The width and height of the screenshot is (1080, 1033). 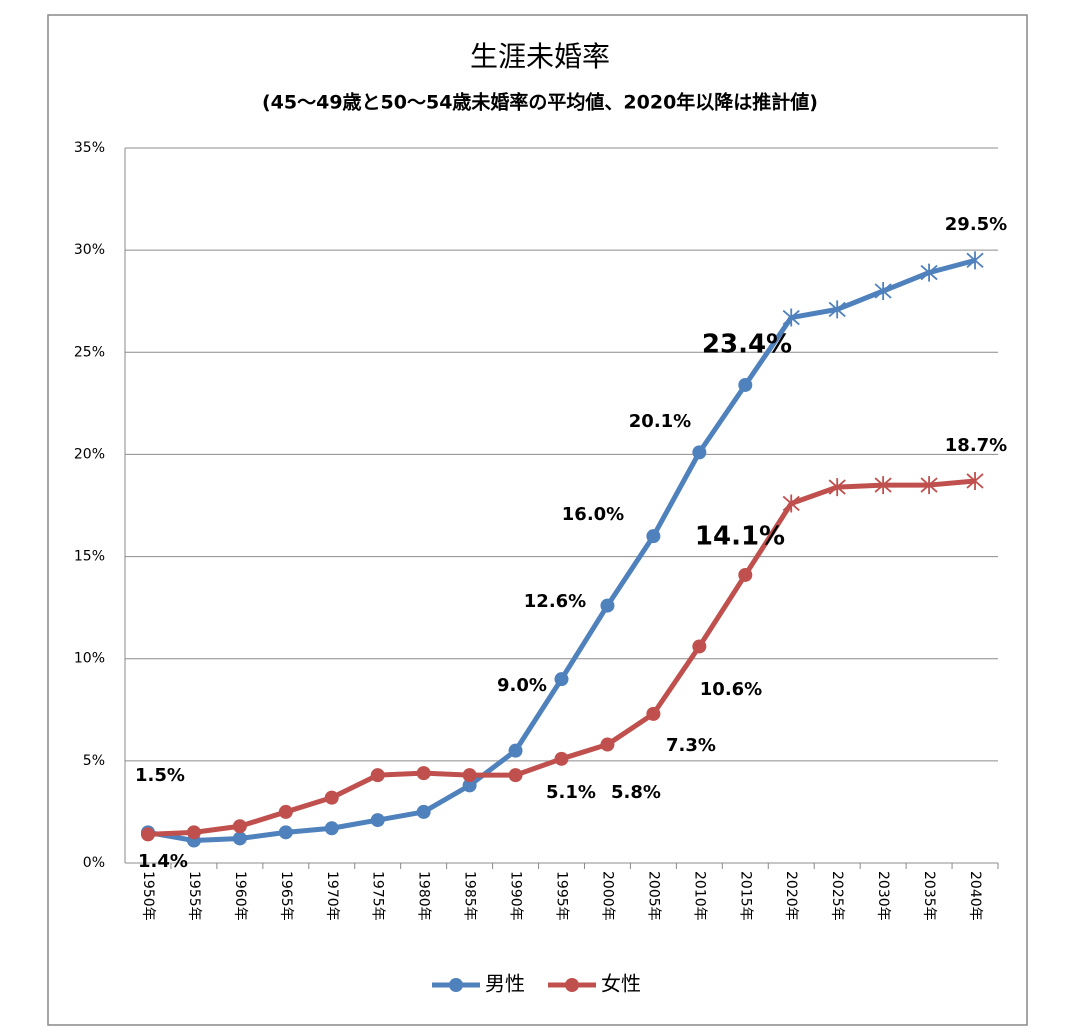 I want to click on x-tick-label: 2020年, so click(x=791, y=896).